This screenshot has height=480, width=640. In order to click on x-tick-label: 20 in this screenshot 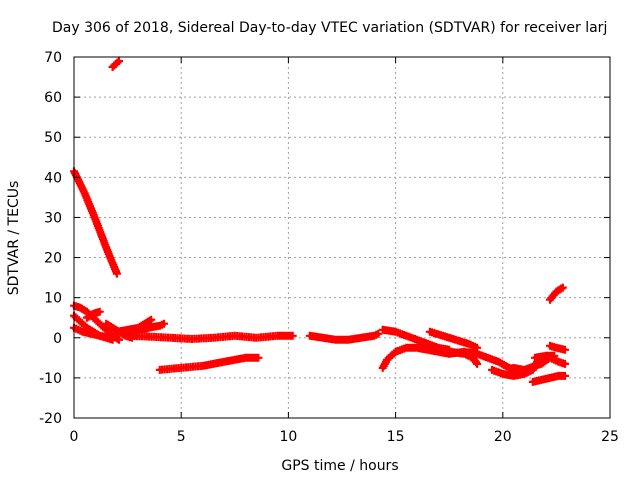, I will do `click(503, 437)`.